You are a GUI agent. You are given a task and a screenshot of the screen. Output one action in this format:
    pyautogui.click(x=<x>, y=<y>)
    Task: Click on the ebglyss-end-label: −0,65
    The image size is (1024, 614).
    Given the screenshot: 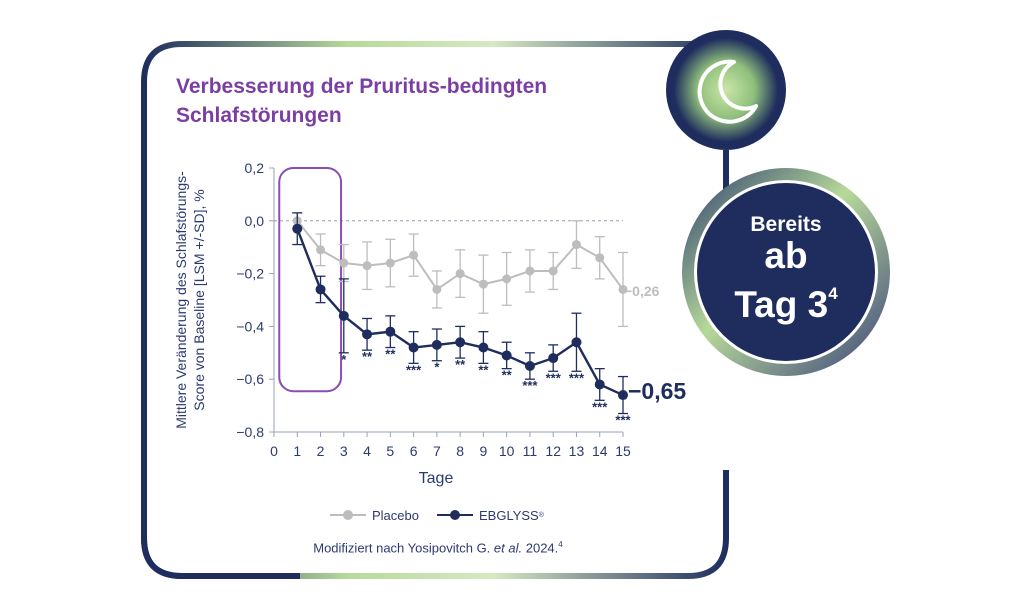 What is the action you would take?
    pyautogui.click(x=657, y=391)
    